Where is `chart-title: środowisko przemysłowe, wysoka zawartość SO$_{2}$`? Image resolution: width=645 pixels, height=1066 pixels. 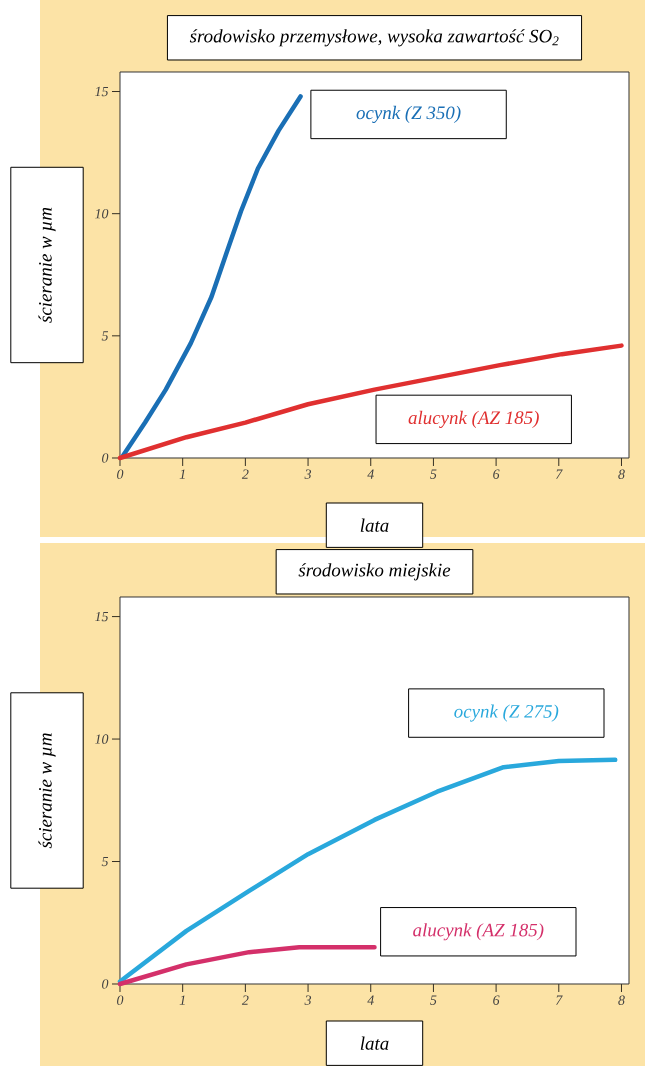
chart-title: środowisko przemysłowe, wysoka zawartość SO$_{2}$ is located at coordinates (374, 38).